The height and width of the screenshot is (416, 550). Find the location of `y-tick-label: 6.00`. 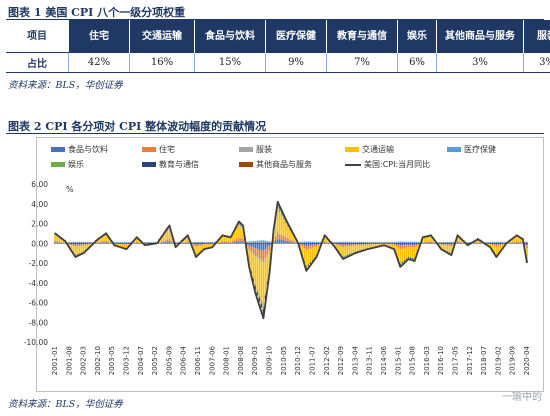

y-tick-label: 6.00 is located at coordinates (39, 184).